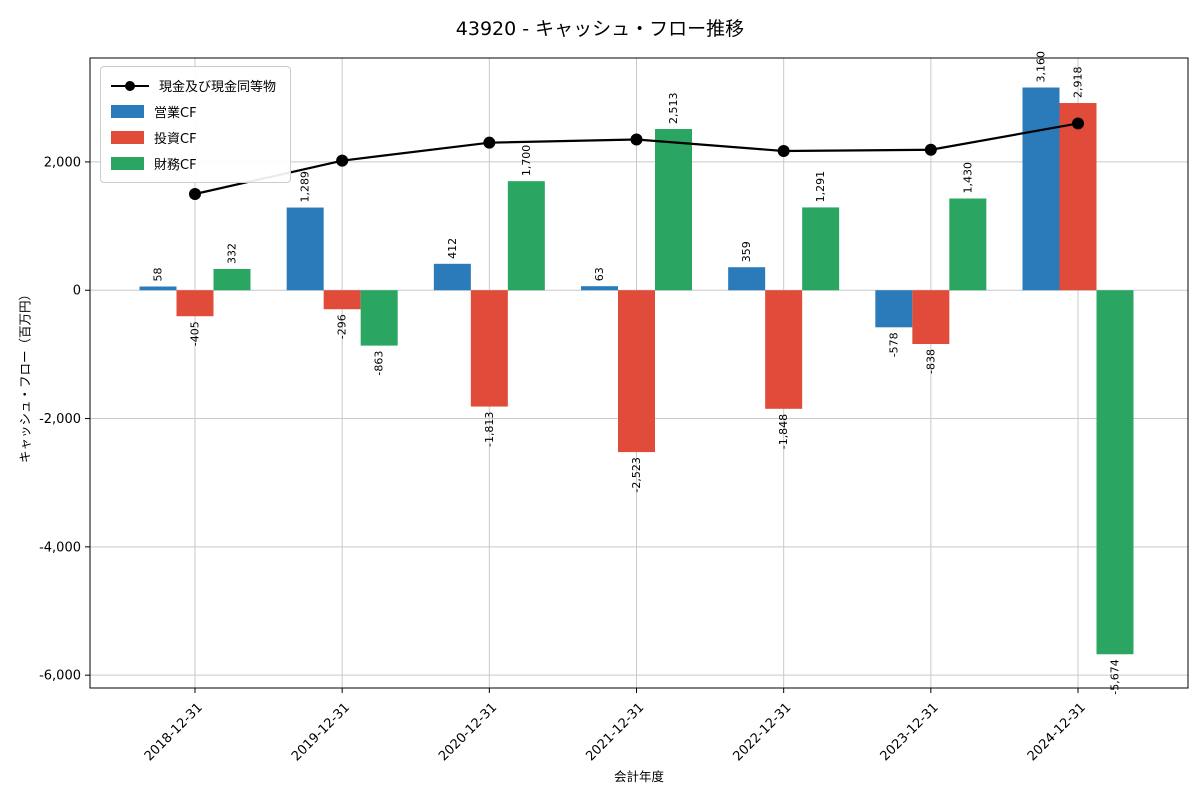 Image resolution: width=1200 pixels, height=800 pixels. I want to click on bar-投資CF-2023-12-31, so click(931, 317).